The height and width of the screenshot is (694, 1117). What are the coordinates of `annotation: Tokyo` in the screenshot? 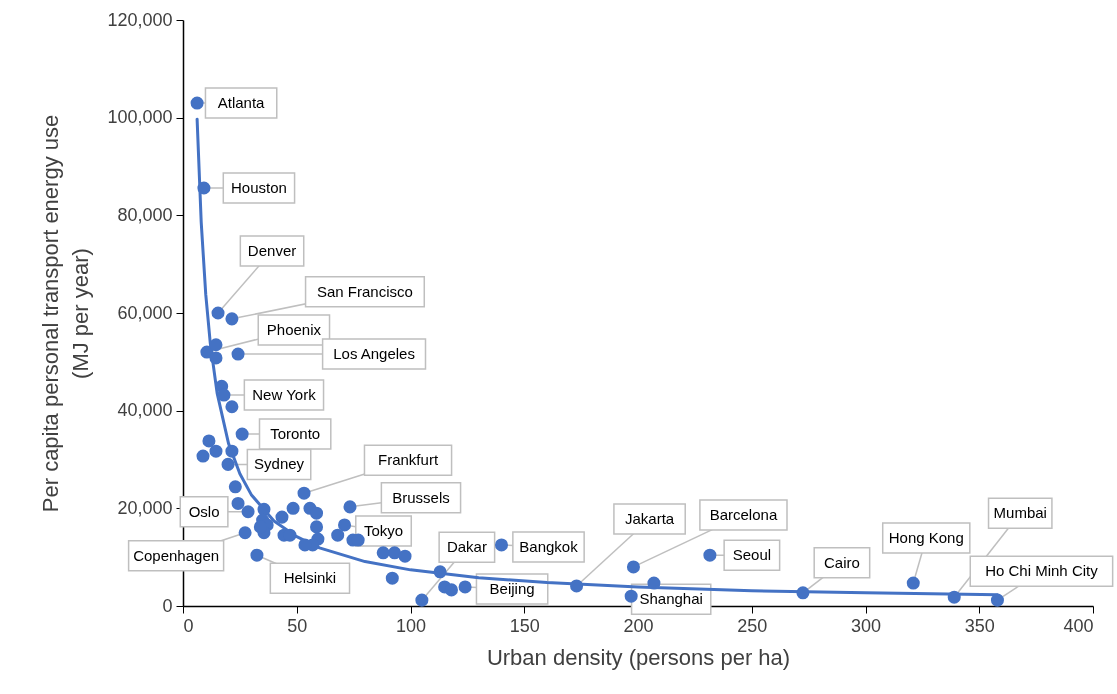 It's located at (383, 530).